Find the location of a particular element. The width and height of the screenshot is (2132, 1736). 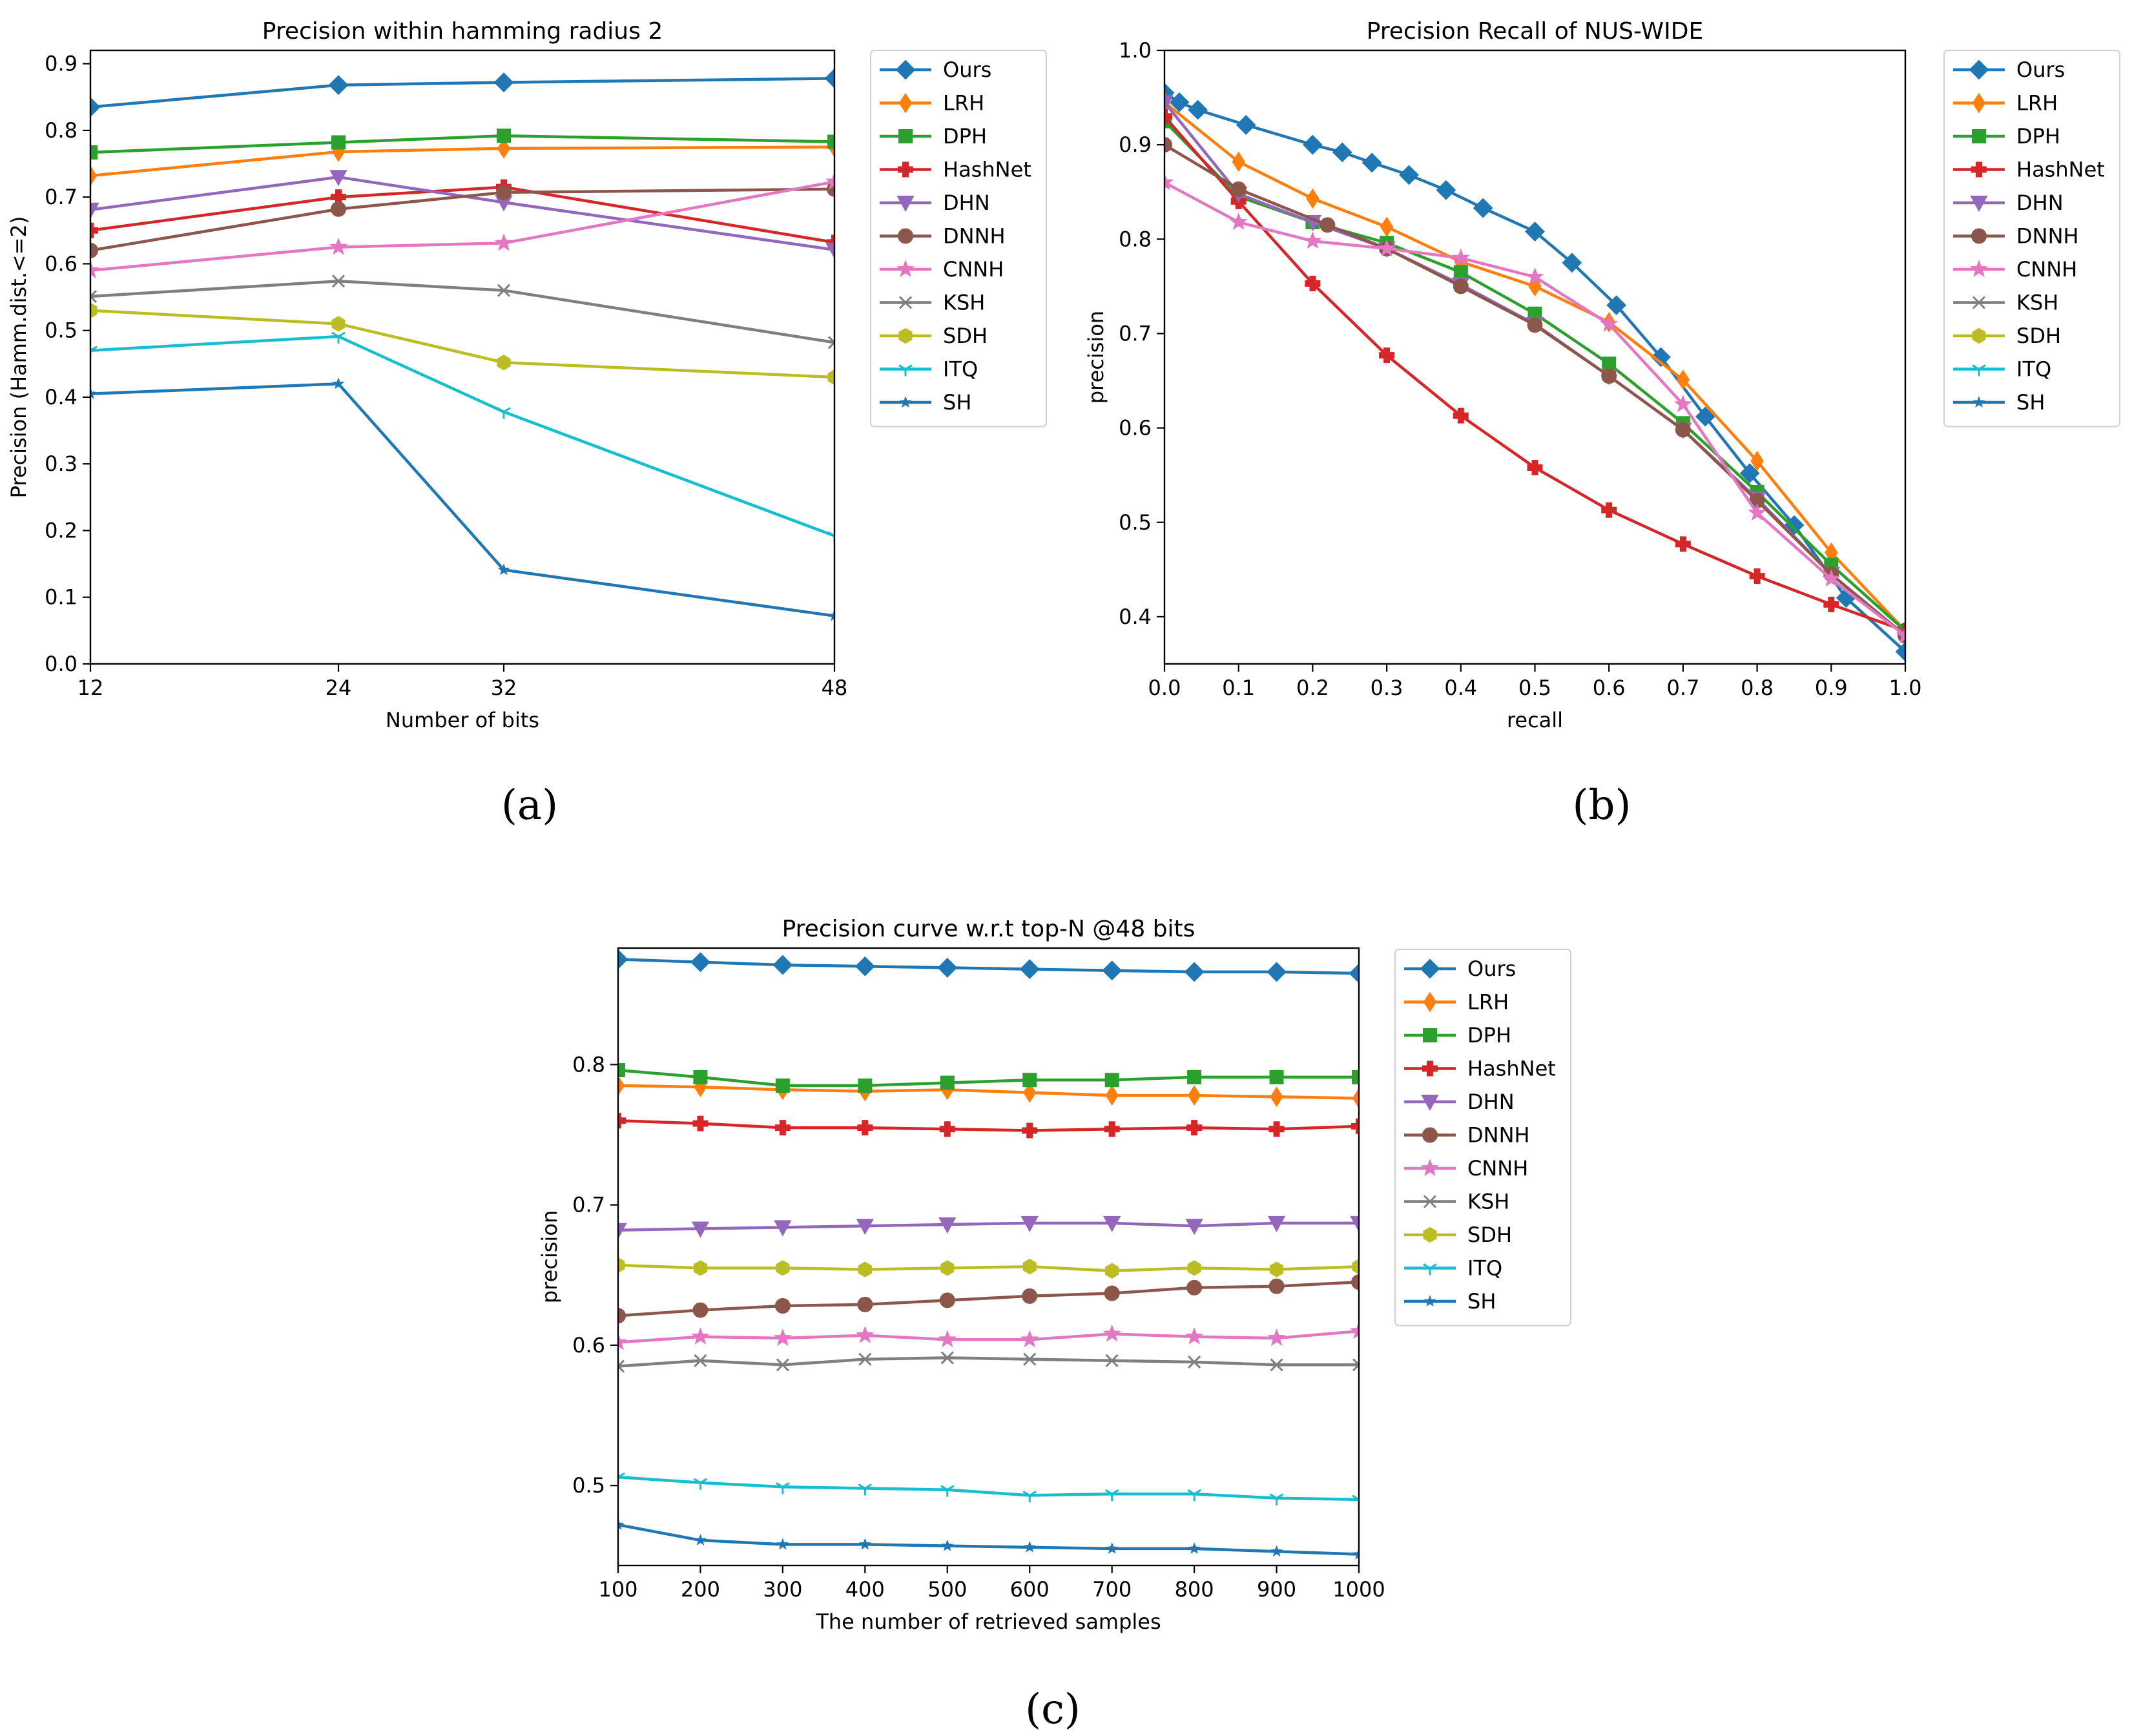

series-ksh is located at coordinates (462, 311).